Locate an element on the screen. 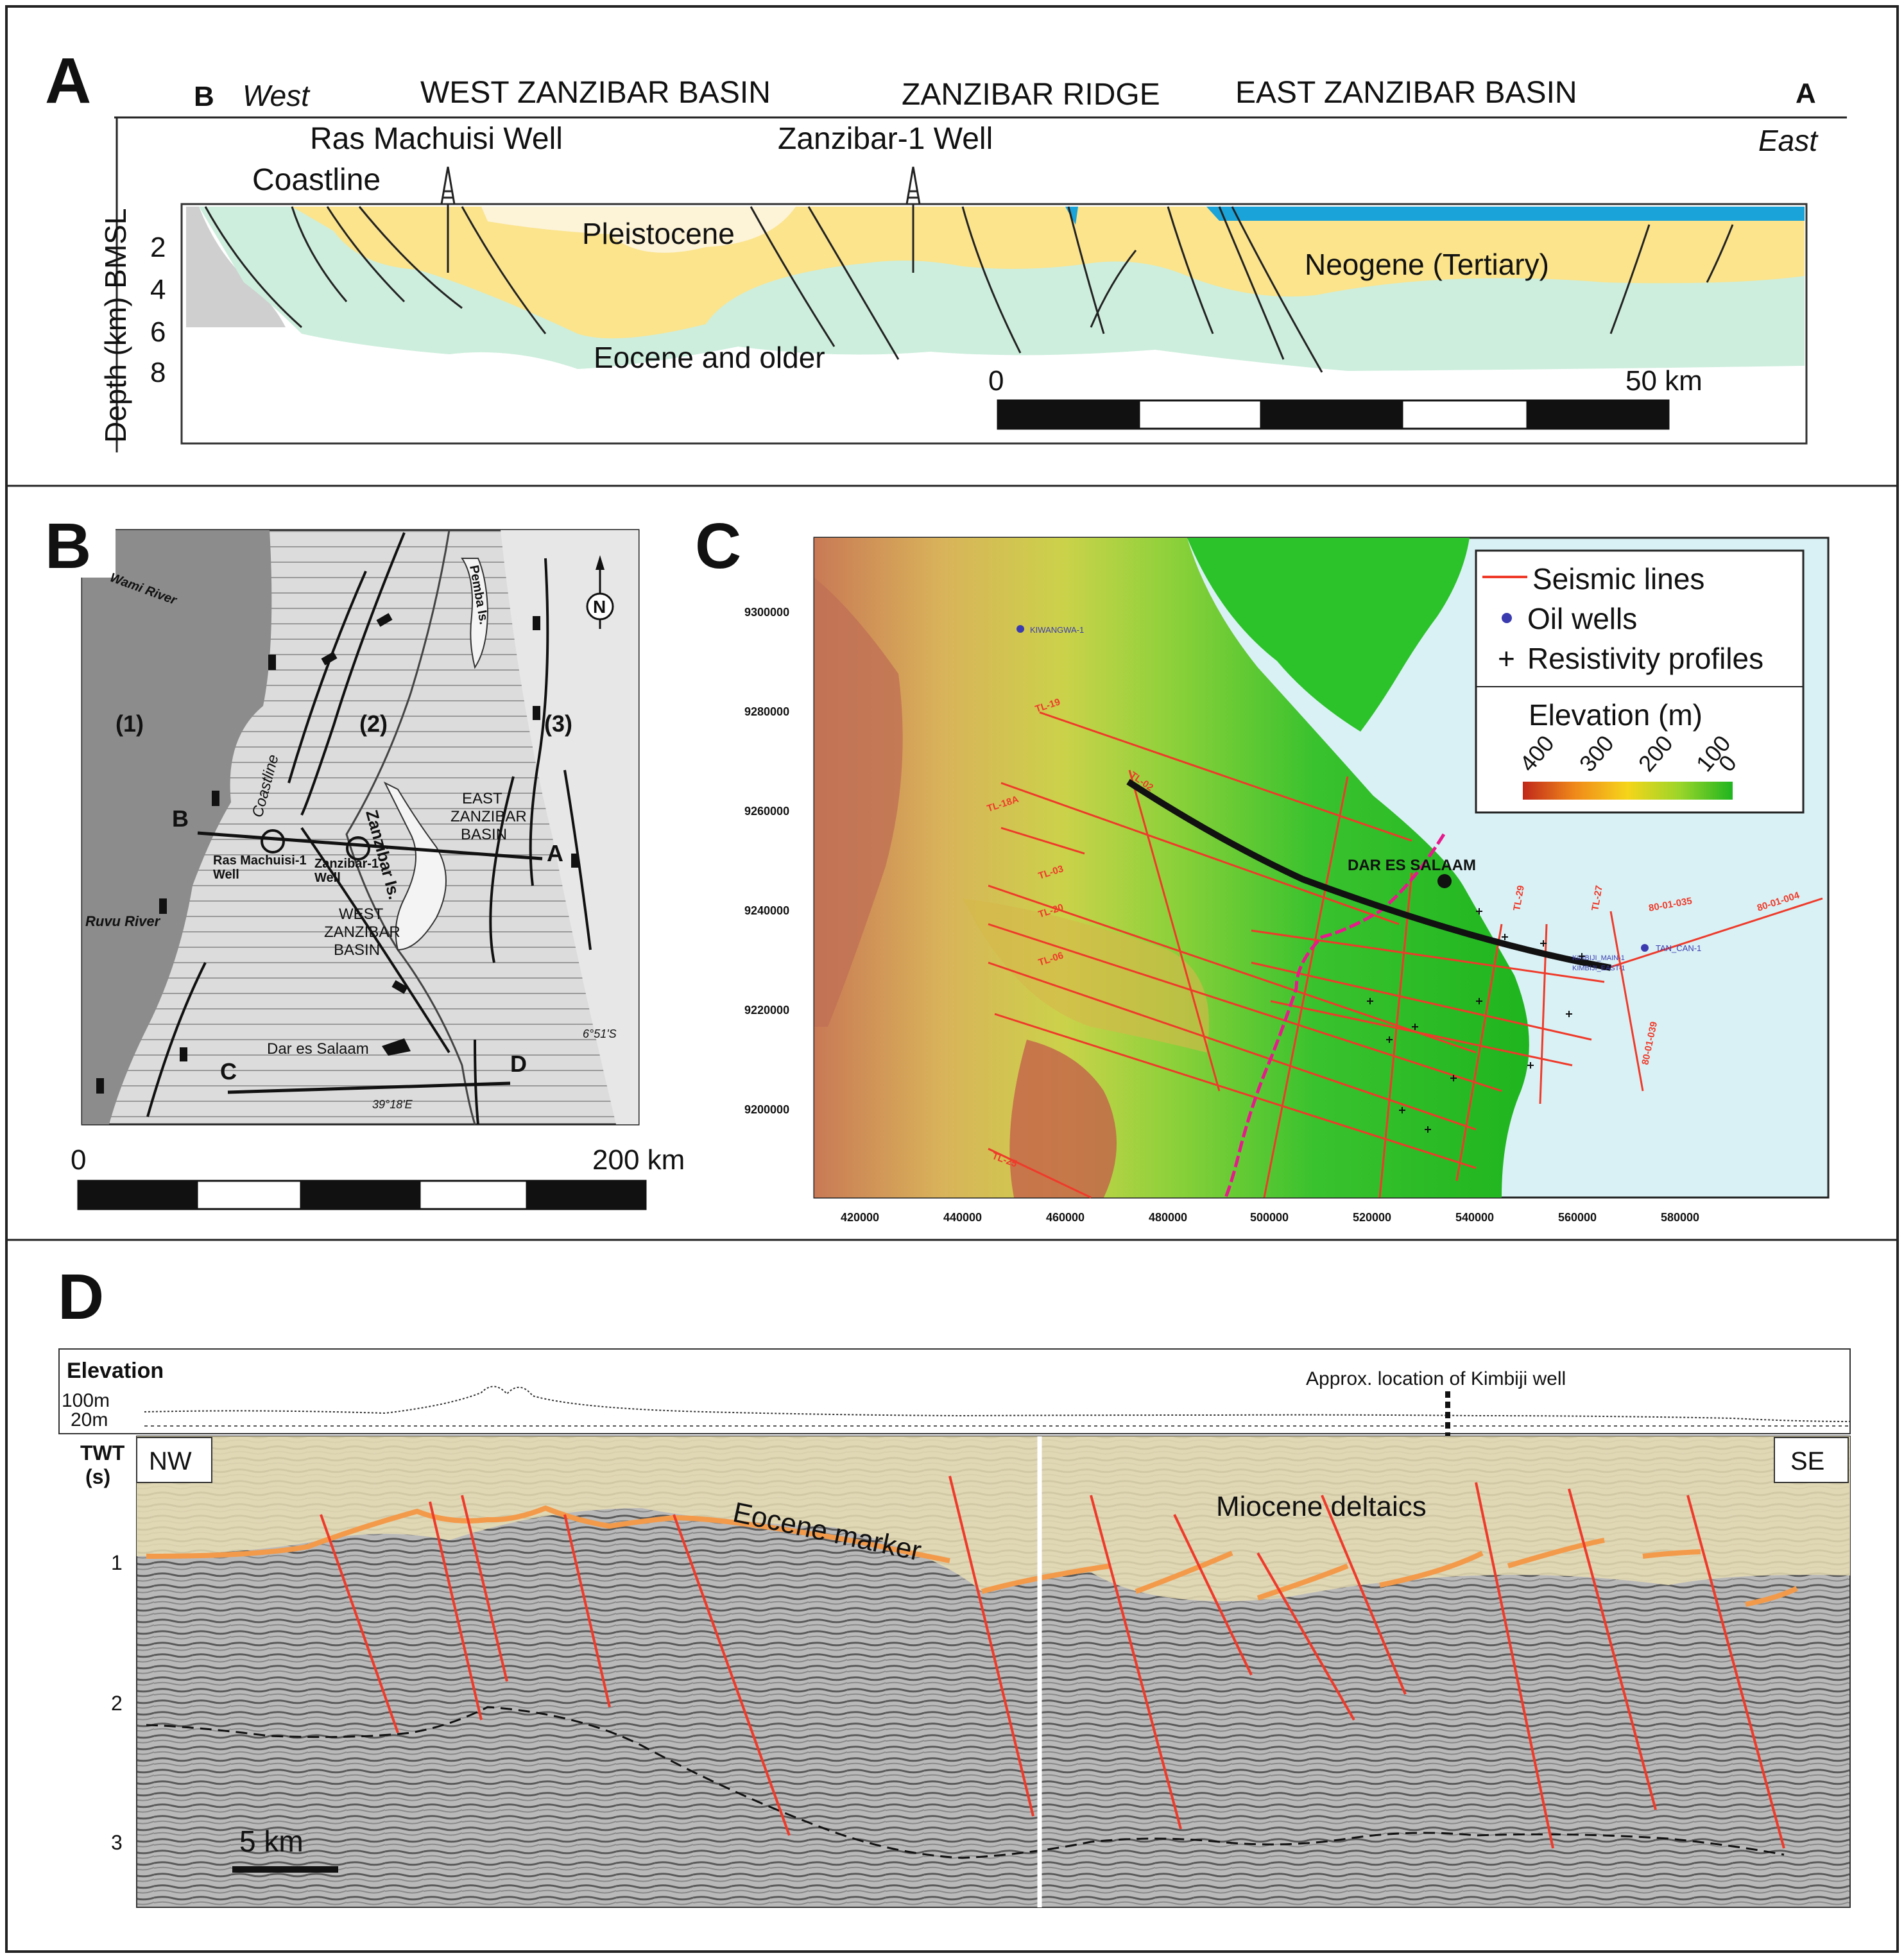 This screenshot has height=1958, width=1904. line-label-tl29: TL-29 is located at coordinates (1519, 897).